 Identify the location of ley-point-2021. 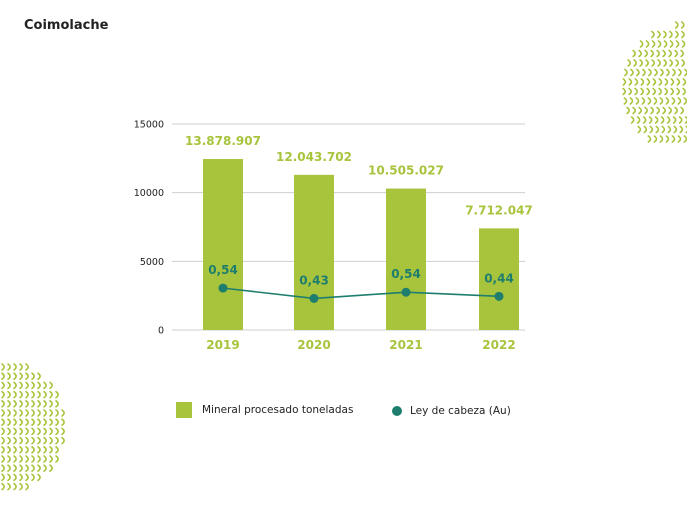
(406, 292).